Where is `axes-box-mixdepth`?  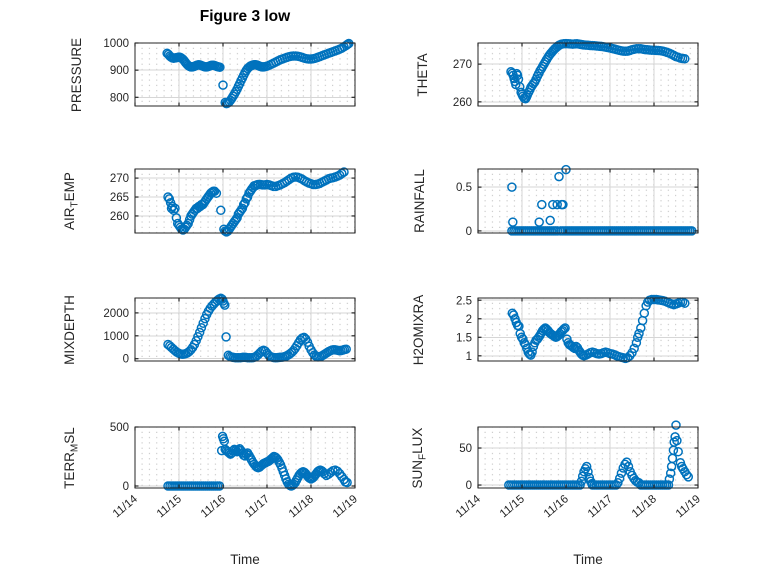
axes-box-mixdepth is located at coordinates (245, 329).